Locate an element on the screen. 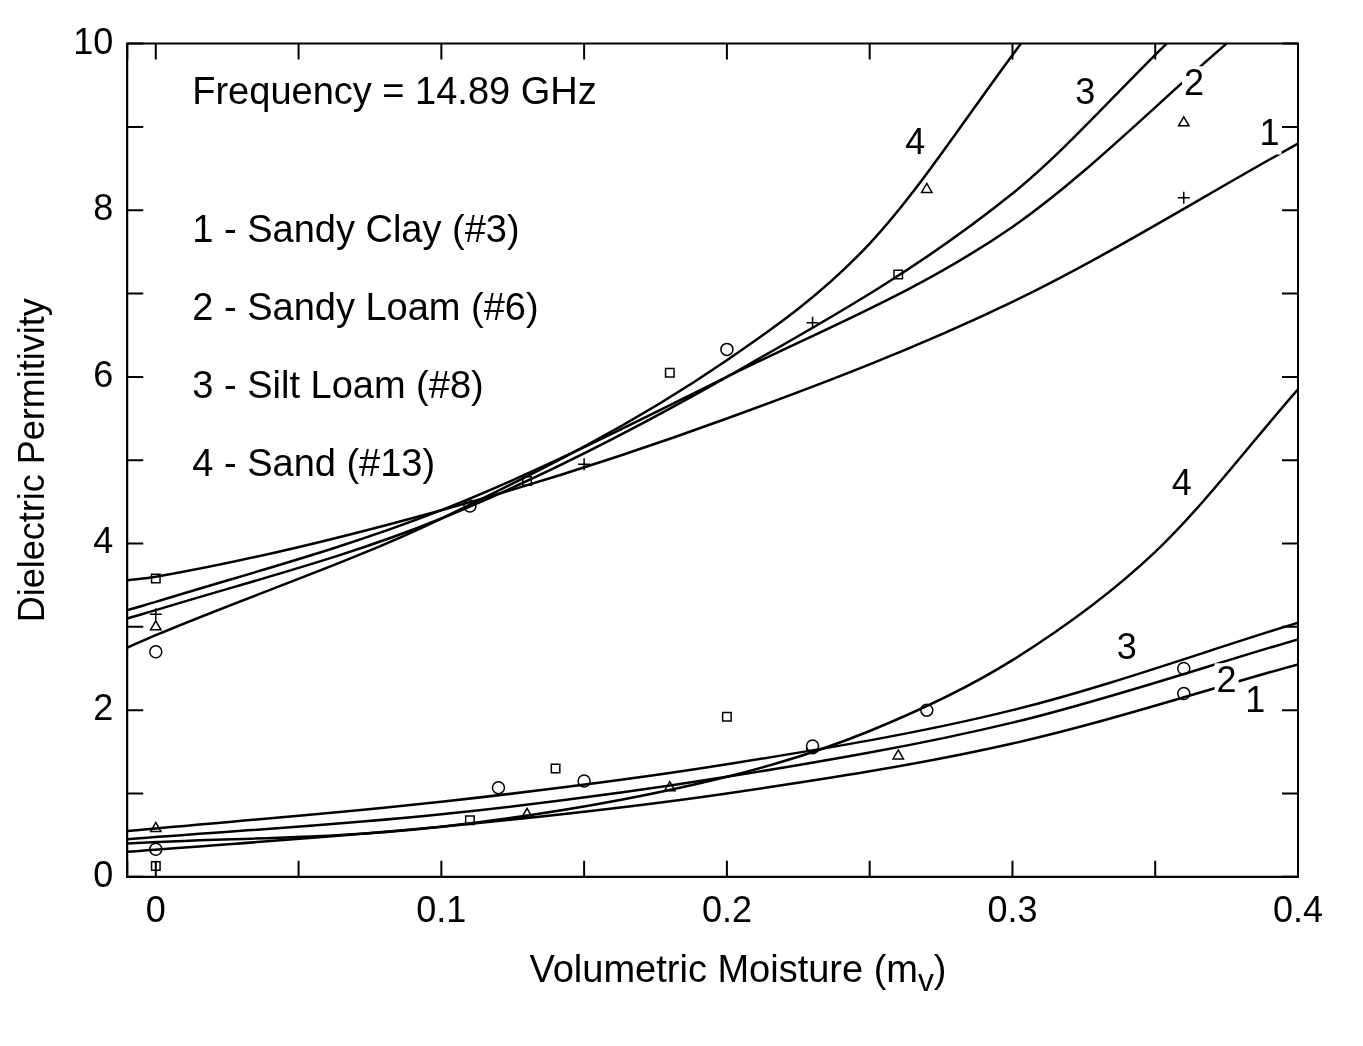 The width and height of the screenshot is (1363, 1046). annotation: Frequency = 14.89 GHz is located at coordinates (394, 91).